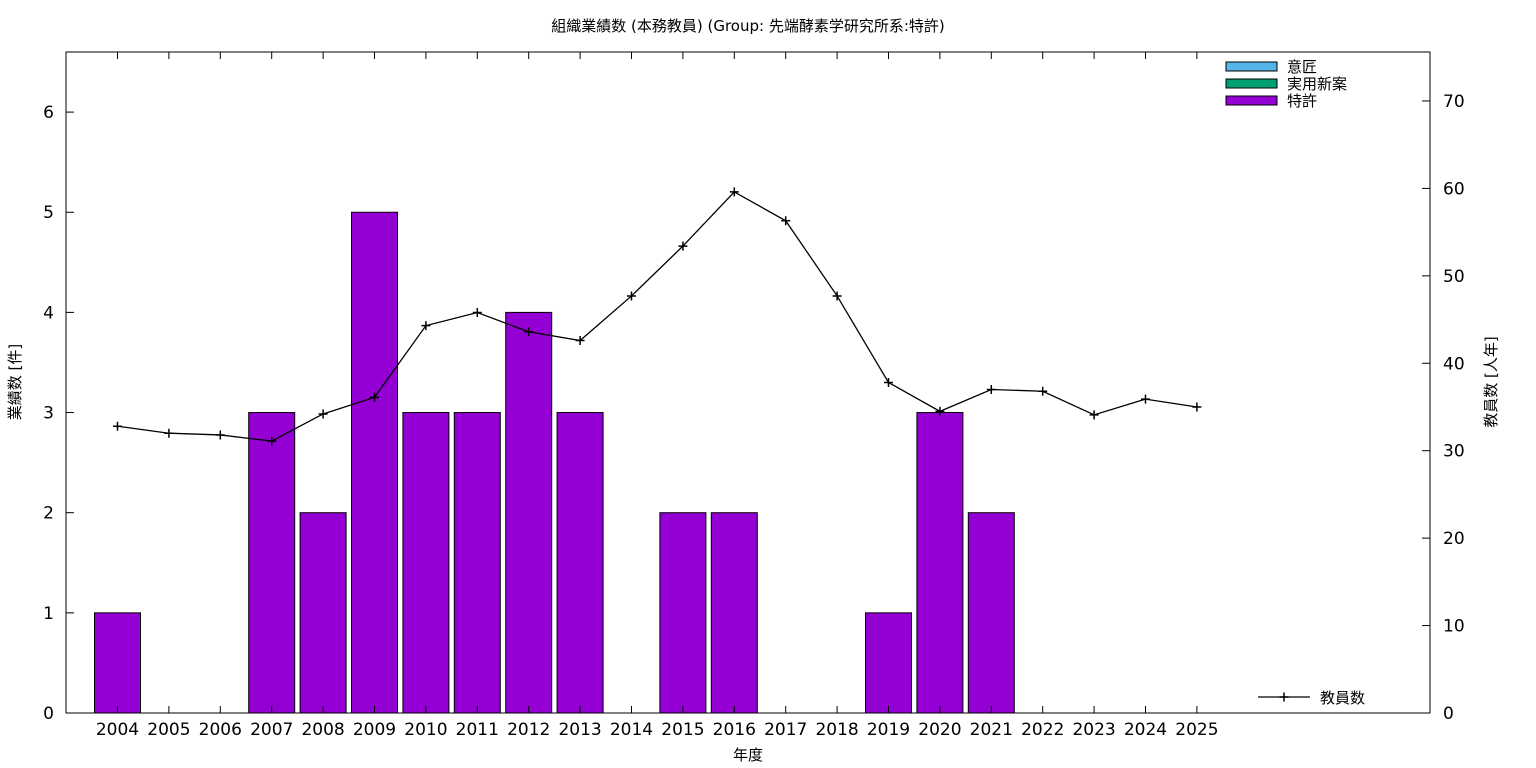  I want to click on y2-tick-label-50: 50, so click(1454, 277).